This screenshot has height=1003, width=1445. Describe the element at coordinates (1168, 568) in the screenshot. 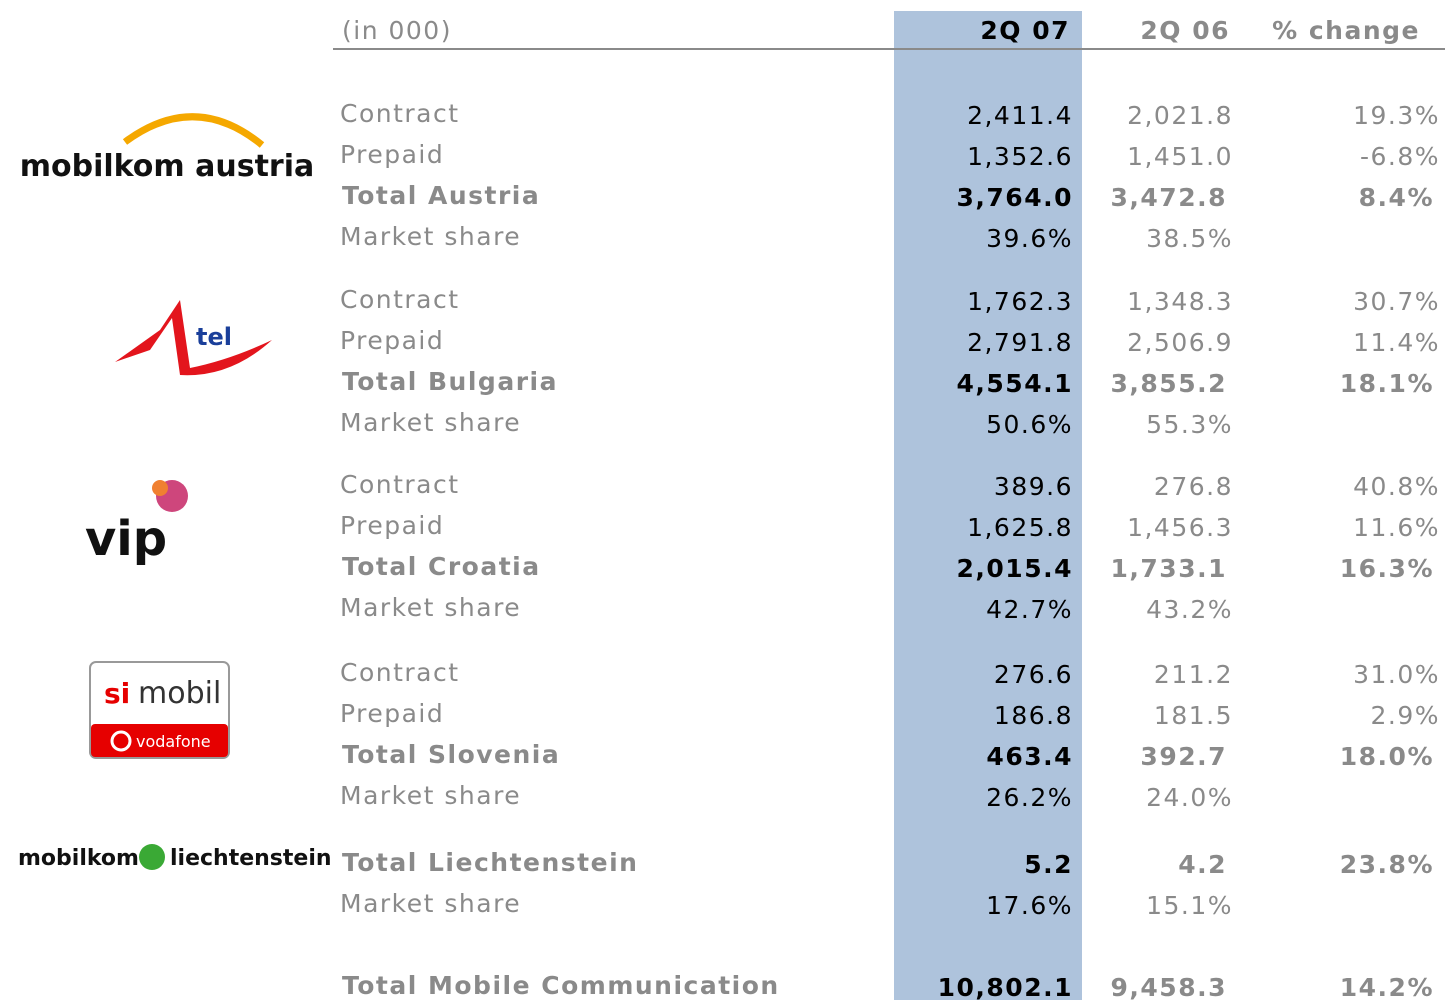

I see `cell: 1,733.1` at that location.